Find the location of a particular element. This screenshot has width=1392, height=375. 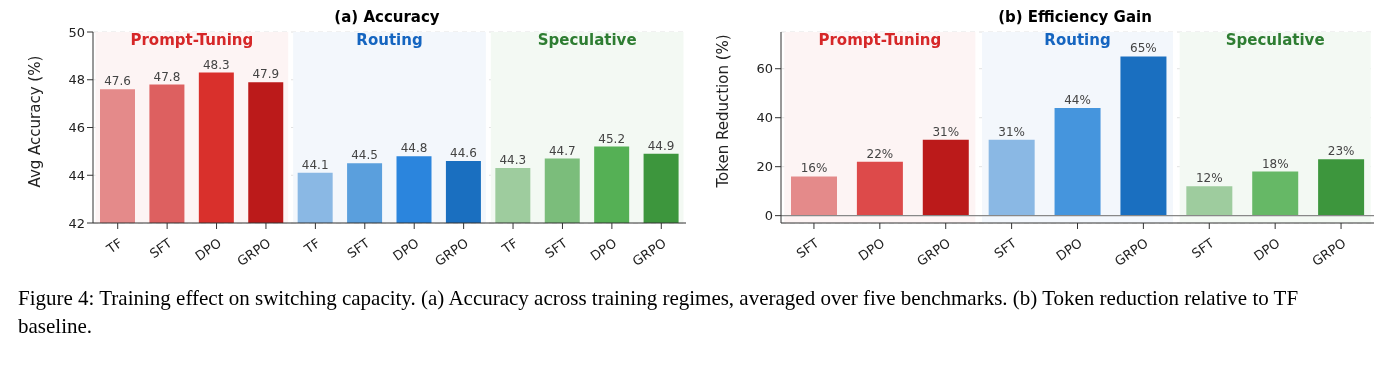

y-tick-label: 48 is located at coordinates (76, 80).